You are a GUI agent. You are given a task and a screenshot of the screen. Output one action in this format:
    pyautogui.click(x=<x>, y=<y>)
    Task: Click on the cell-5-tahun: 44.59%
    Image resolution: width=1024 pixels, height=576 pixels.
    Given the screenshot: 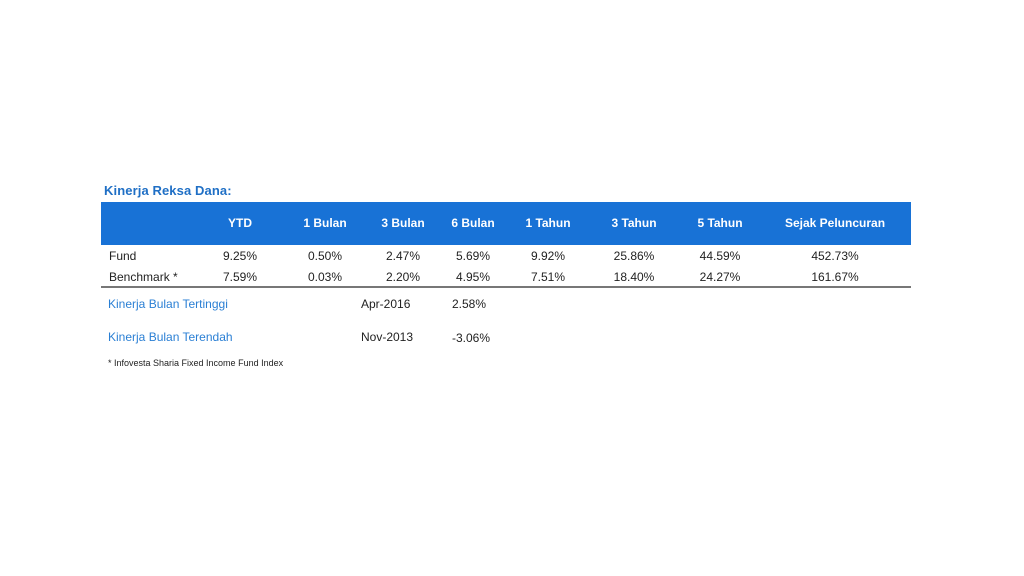 What is the action you would take?
    pyautogui.click(x=720, y=256)
    